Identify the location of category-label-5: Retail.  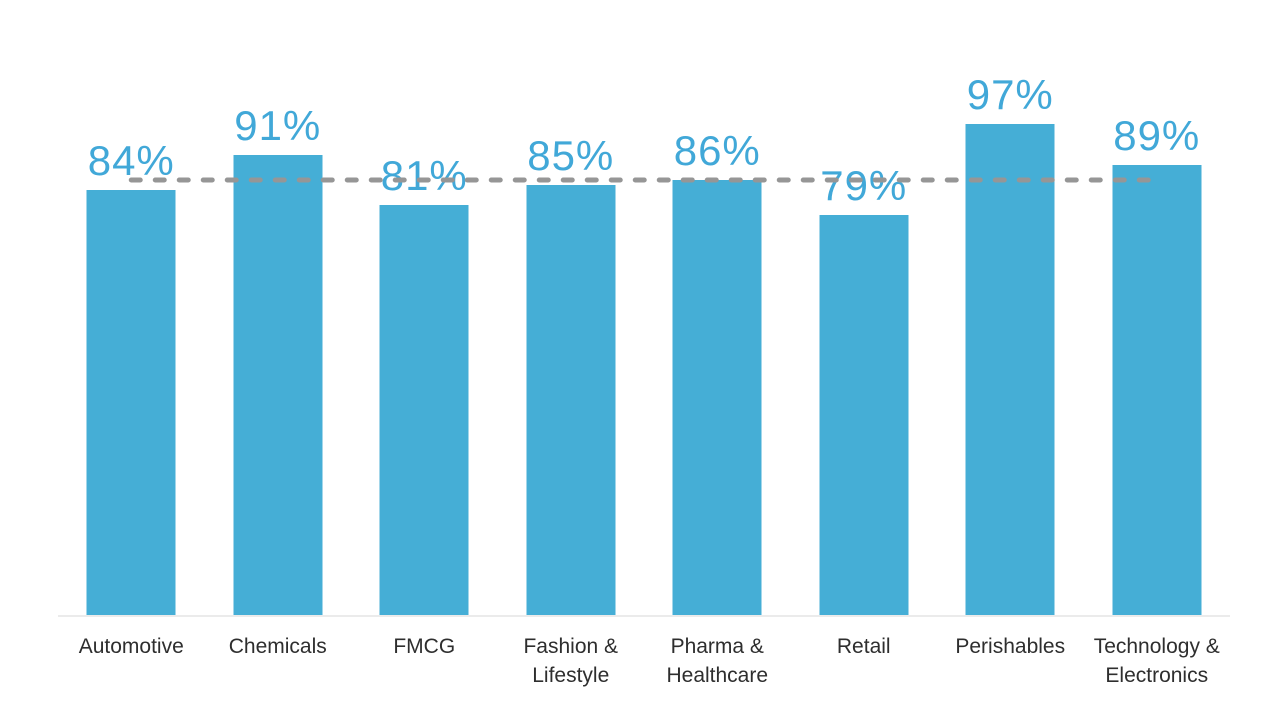
(864, 661).